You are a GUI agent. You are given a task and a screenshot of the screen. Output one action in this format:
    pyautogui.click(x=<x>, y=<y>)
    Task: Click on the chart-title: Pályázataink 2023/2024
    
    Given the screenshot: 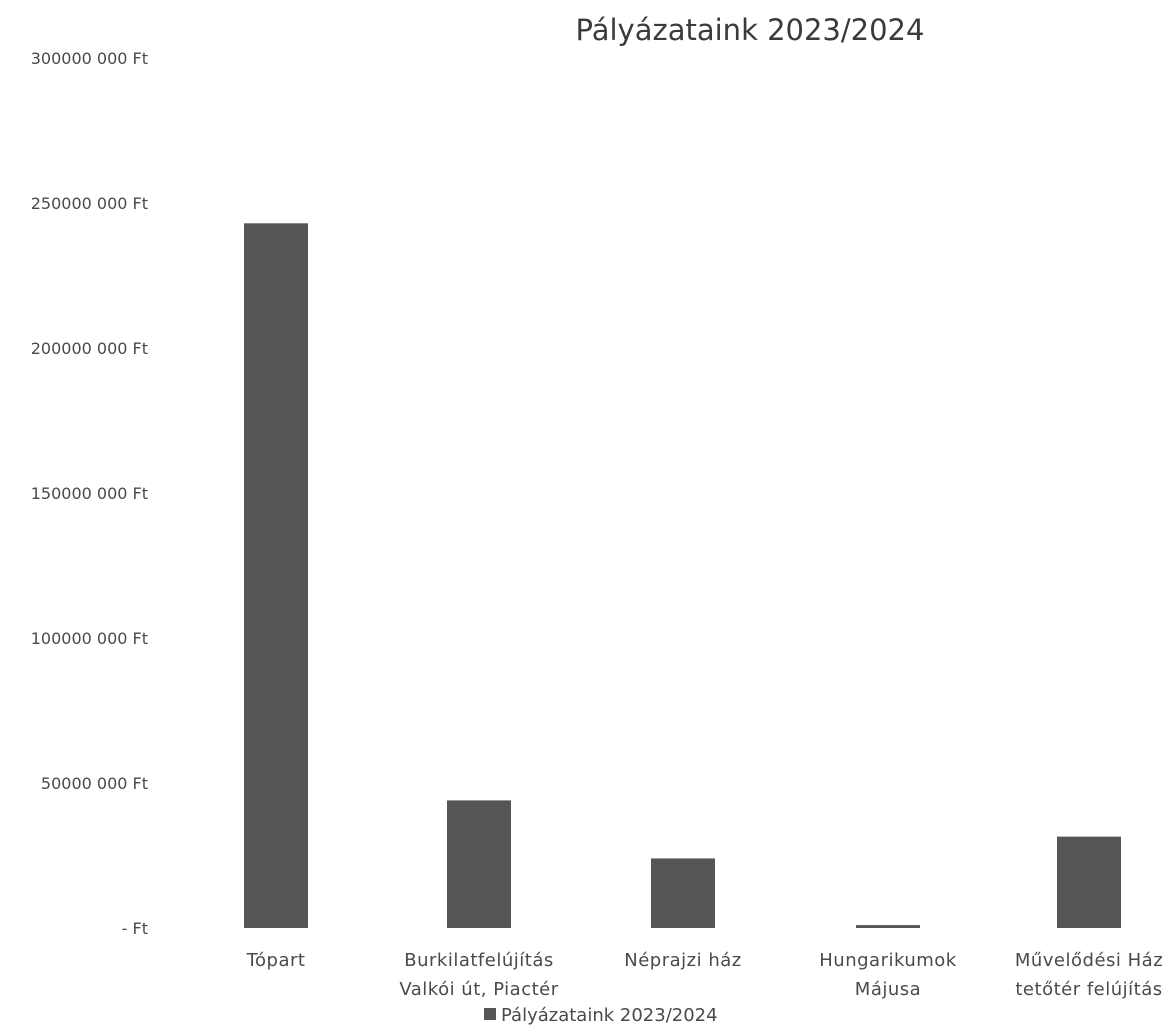 What is the action you would take?
    pyautogui.click(x=750, y=30)
    